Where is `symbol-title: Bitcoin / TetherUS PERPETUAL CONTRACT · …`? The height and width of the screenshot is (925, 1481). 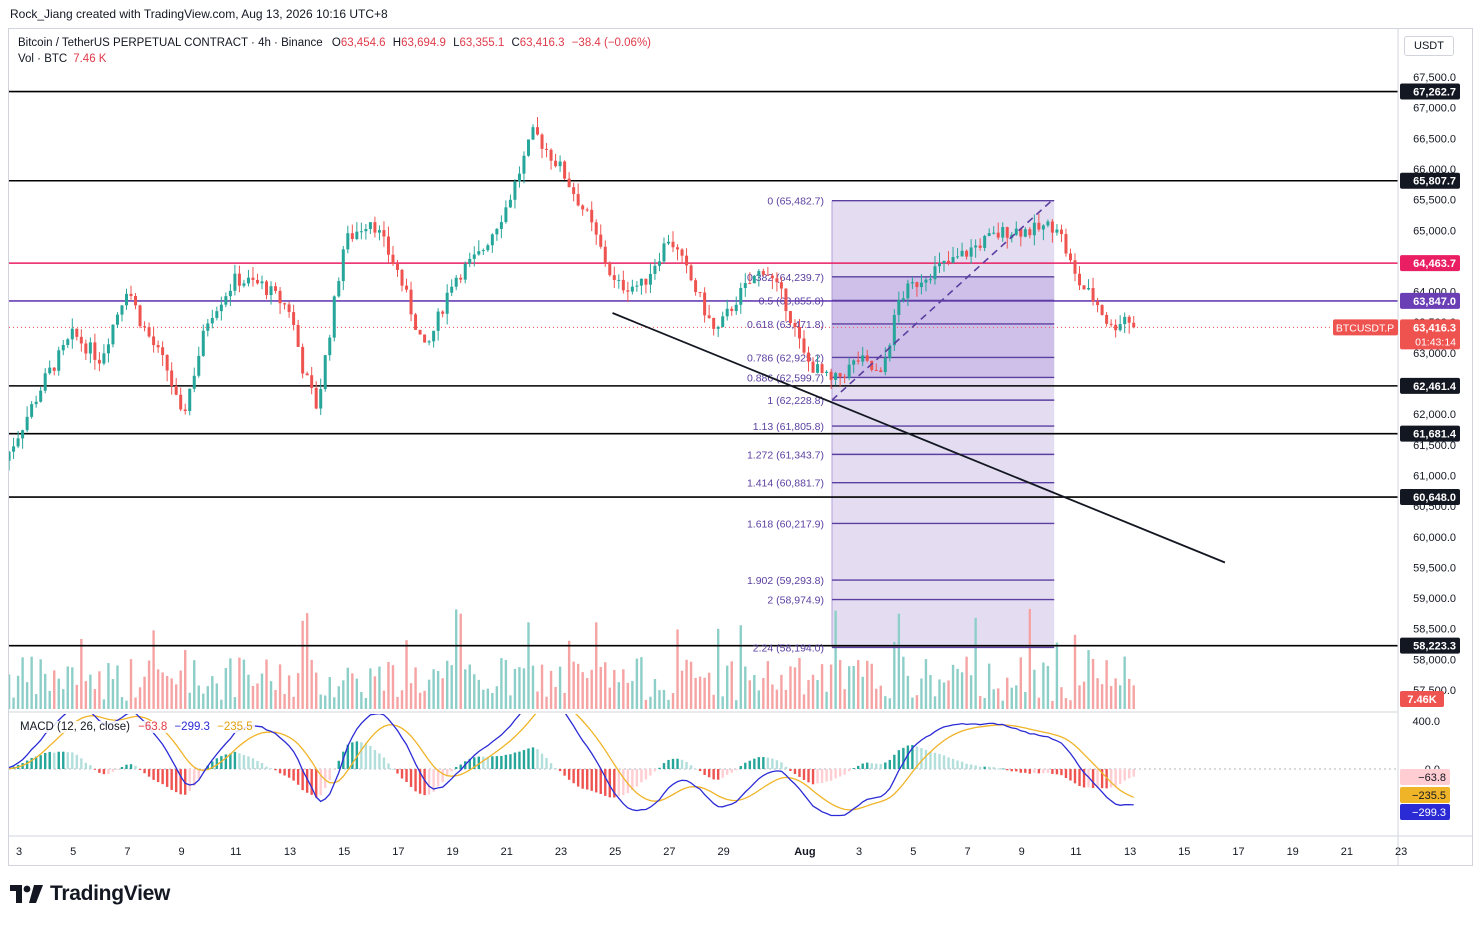
symbol-title: Bitcoin / TetherUS PERPETUAL CONTRACT · … is located at coordinates (170, 43).